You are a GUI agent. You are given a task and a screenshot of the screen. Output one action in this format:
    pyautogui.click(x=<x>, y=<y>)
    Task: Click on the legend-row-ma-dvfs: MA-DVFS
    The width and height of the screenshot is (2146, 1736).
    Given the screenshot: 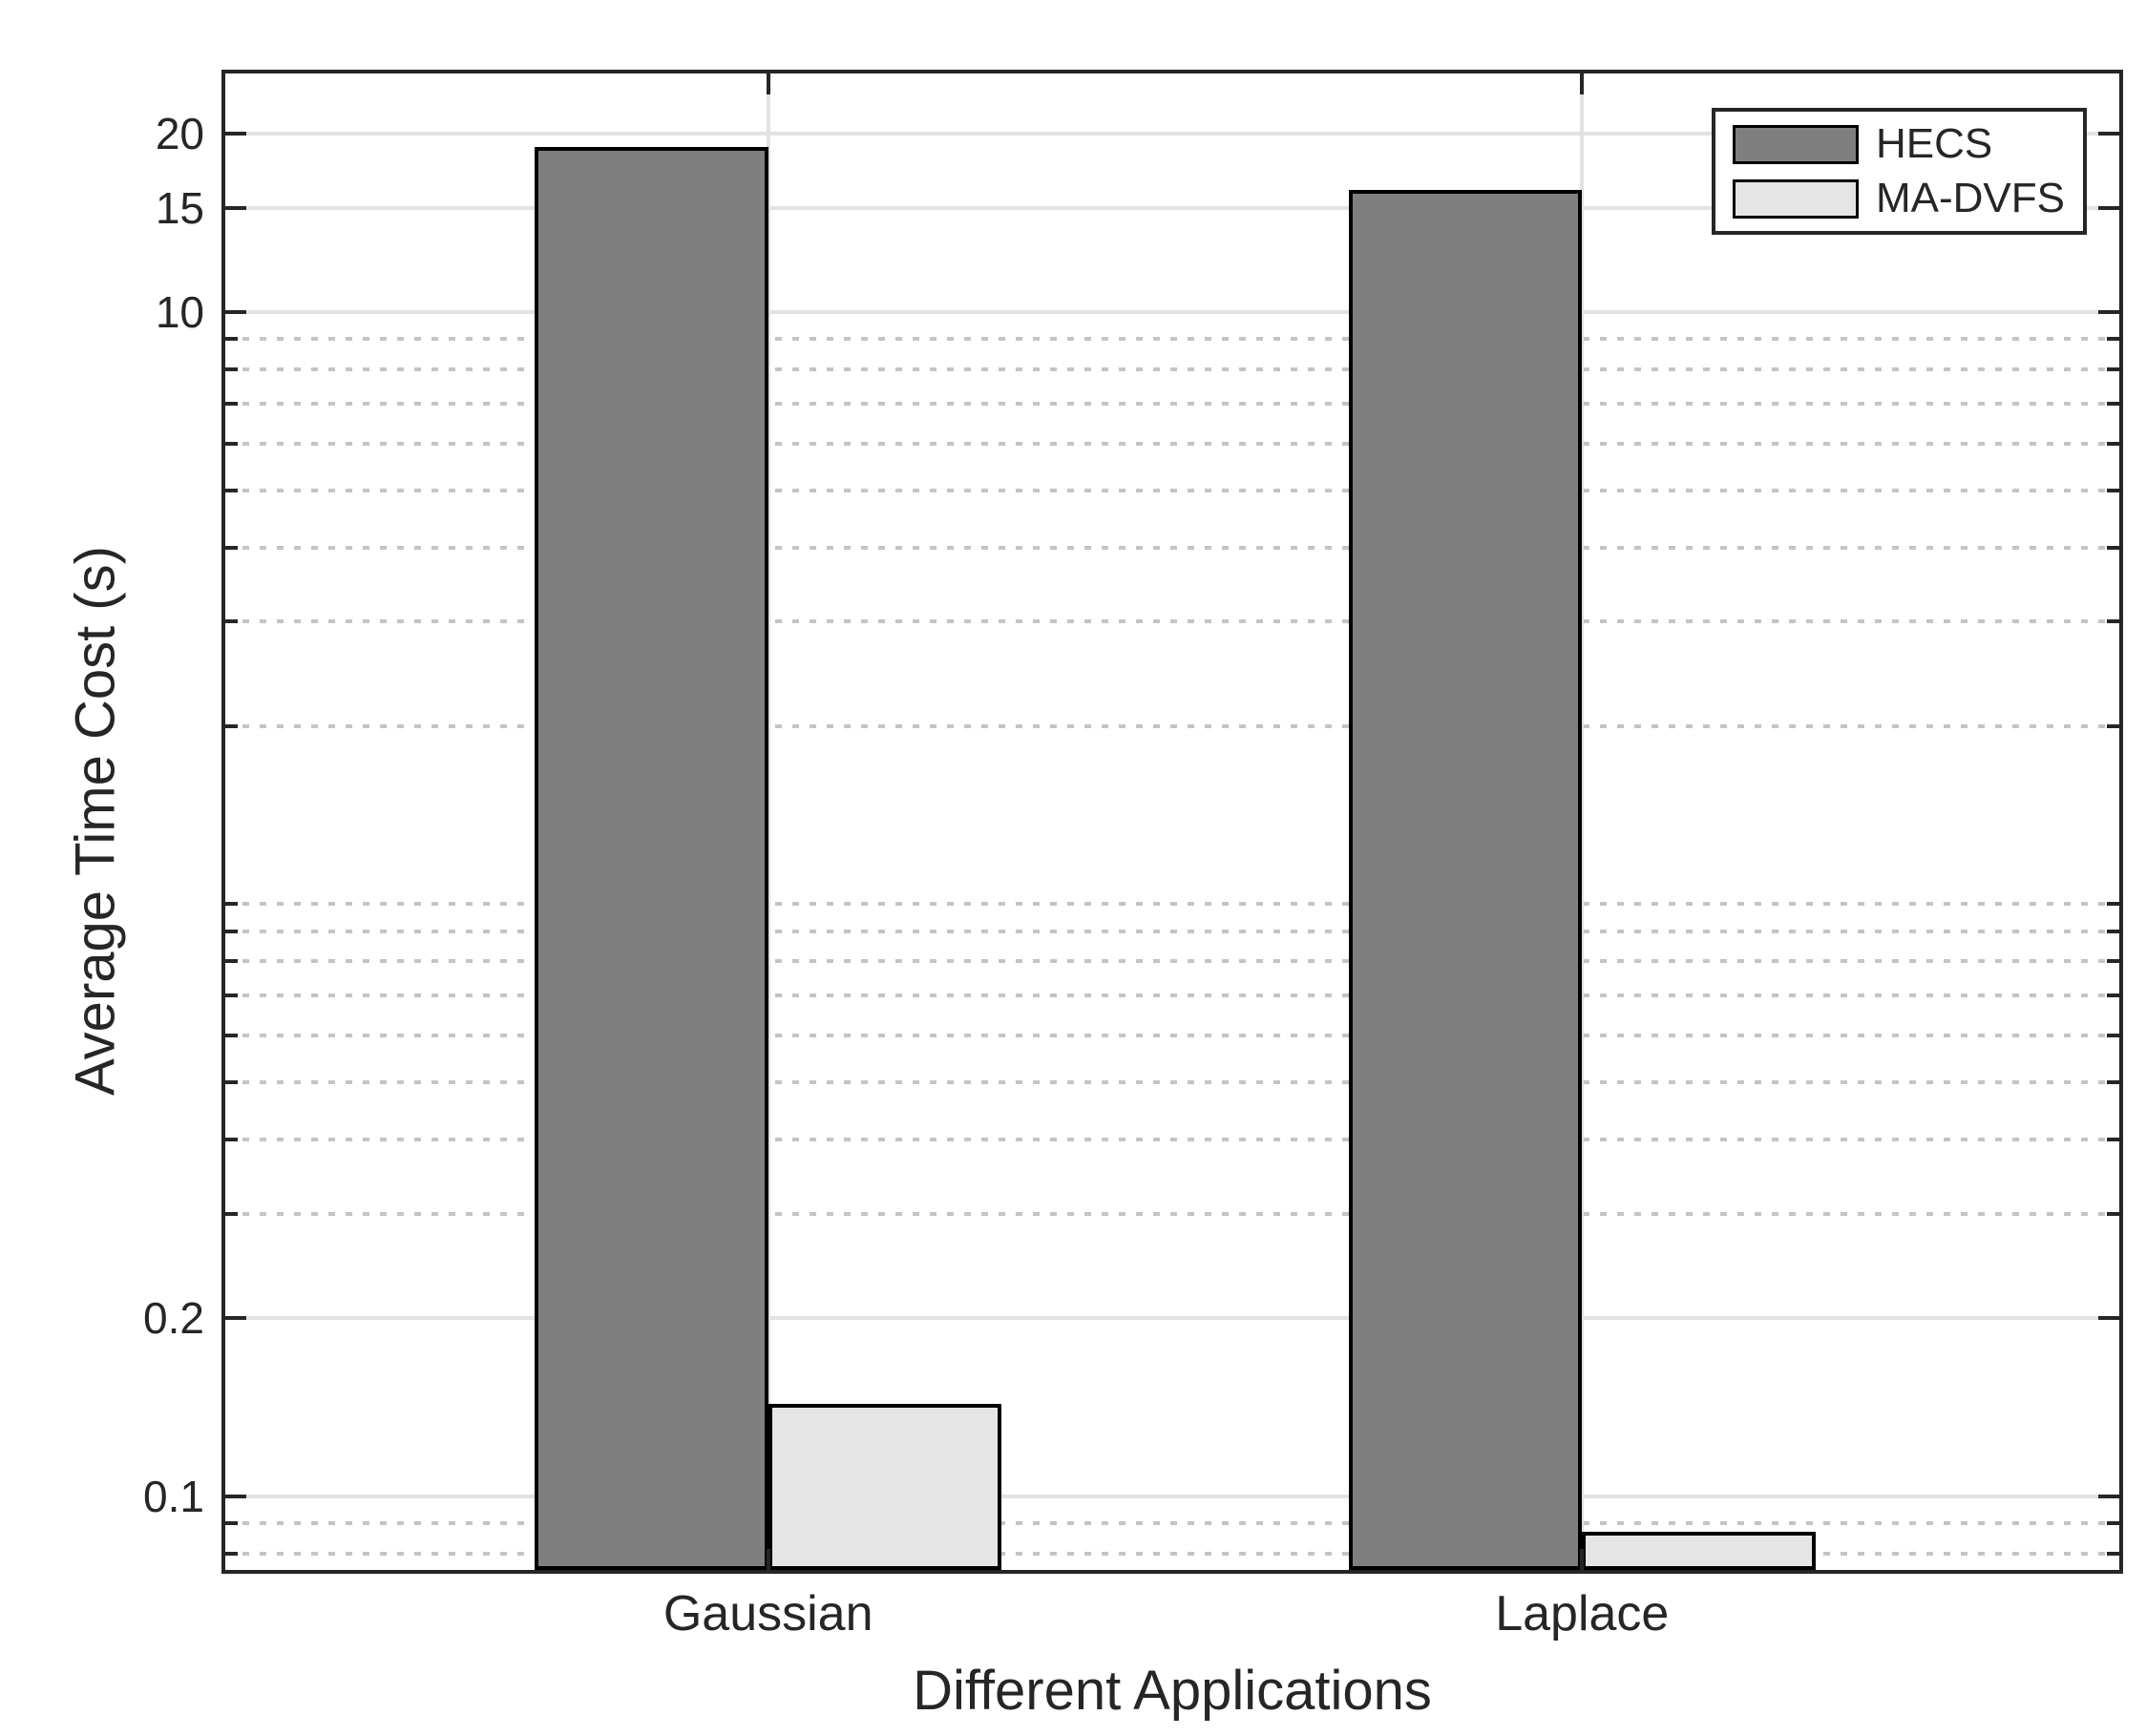 What is the action you would take?
    pyautogui.click(x=1899, y=198)
    